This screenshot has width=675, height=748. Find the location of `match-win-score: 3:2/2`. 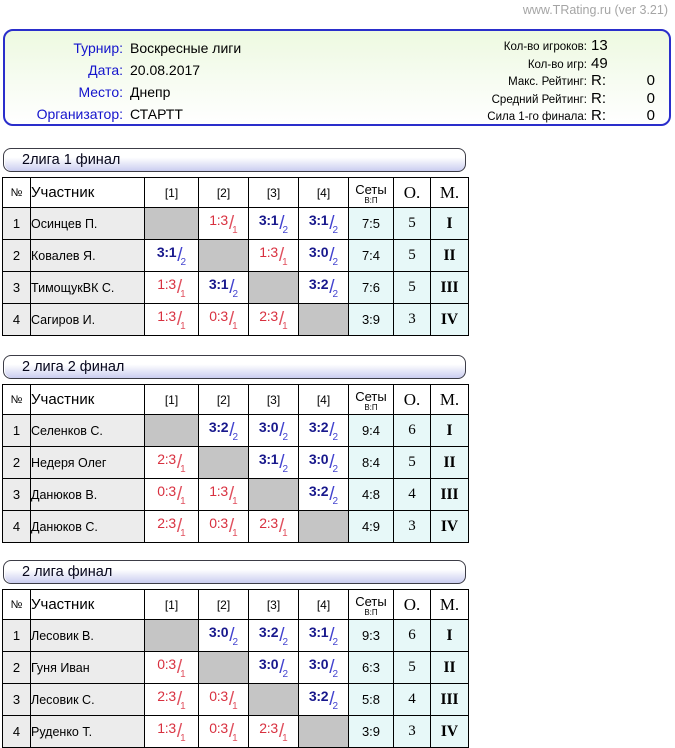

match-win-score: 3:2/2 is located at coordinates (273, 636).